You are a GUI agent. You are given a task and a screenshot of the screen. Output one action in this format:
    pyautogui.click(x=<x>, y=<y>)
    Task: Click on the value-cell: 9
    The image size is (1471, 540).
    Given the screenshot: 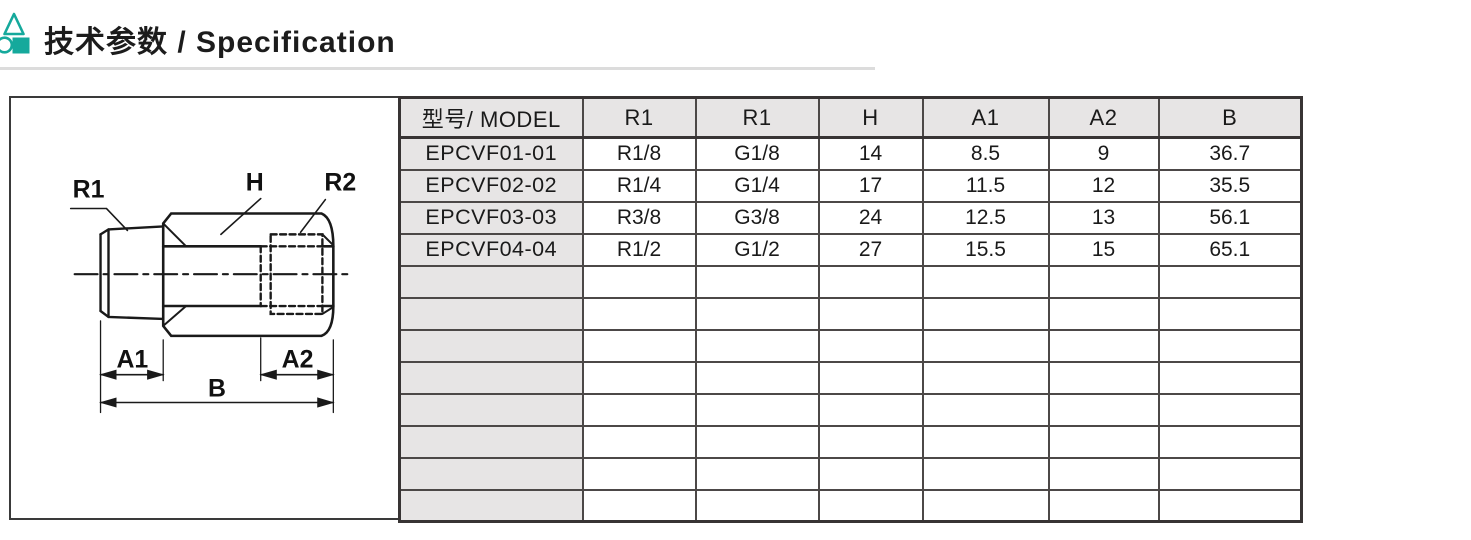 What is the action you would take?
    pyautogui.click(x=1103, y=153)
    